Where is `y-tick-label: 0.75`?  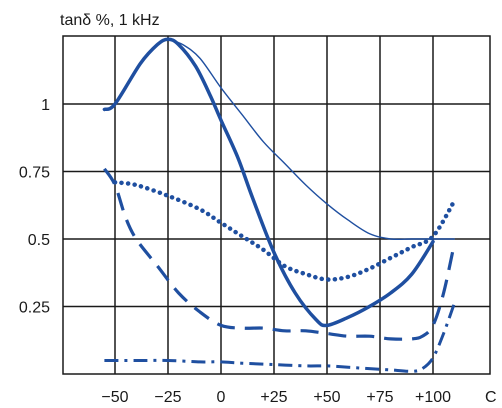 y-tick-label: 0.75 is located at coordinates (34, 173).